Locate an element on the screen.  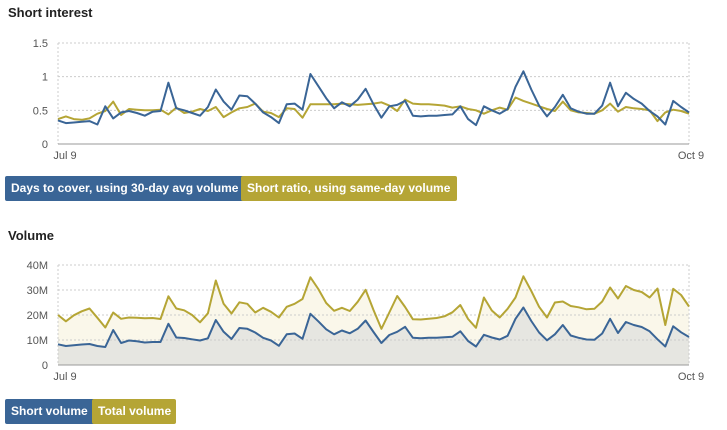
days-to-cover-line is located at coordinates (373, 98).